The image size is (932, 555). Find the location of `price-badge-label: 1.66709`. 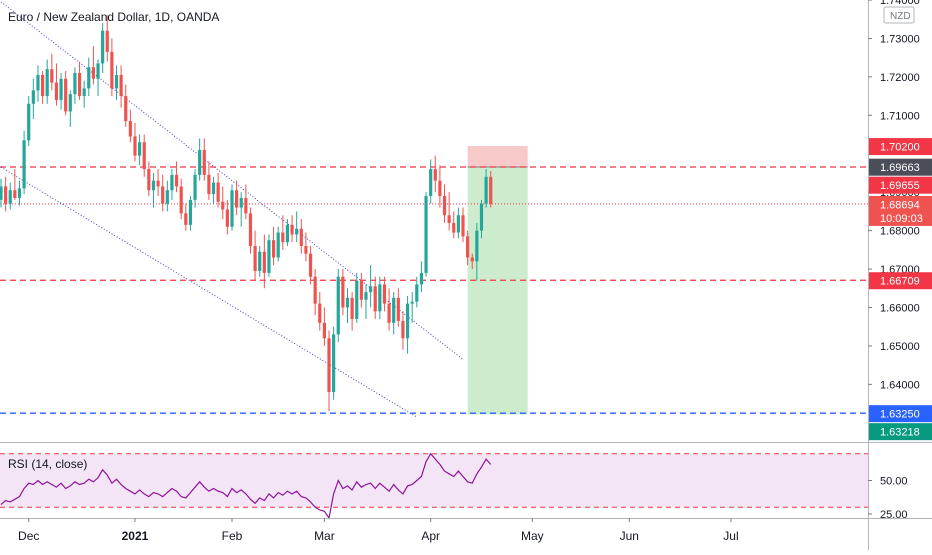

price-badge-label: 1.66709 is located at coordinates (900, 282).